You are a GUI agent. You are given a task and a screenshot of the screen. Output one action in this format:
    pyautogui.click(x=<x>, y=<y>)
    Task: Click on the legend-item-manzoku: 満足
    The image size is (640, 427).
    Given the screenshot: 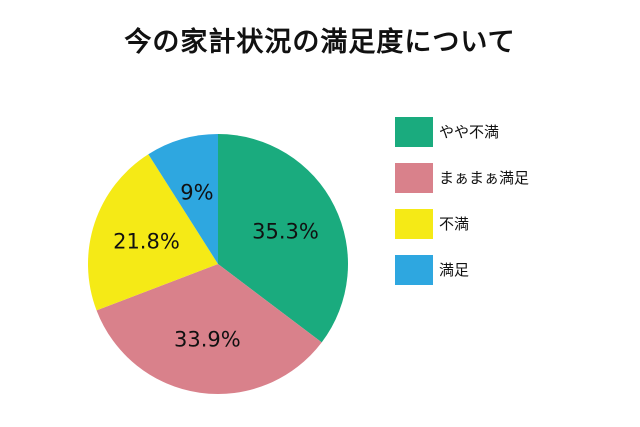 What is the action you would take?
    pyautogui.click(x=510, y=270)
    